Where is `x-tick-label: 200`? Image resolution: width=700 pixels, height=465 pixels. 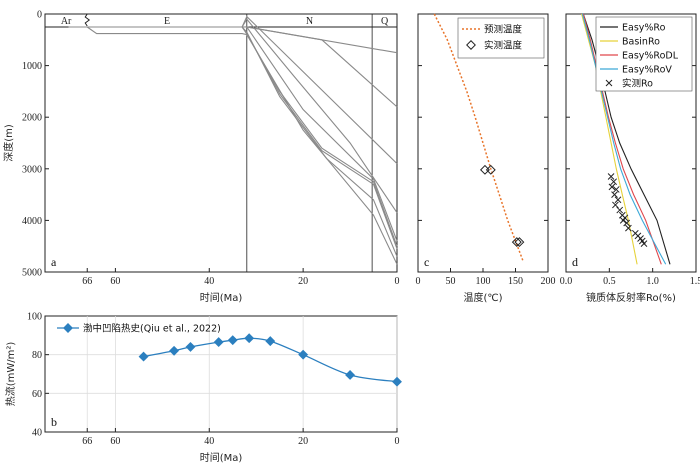
x-tick-label: 200 is located at coordinates (548, 281).